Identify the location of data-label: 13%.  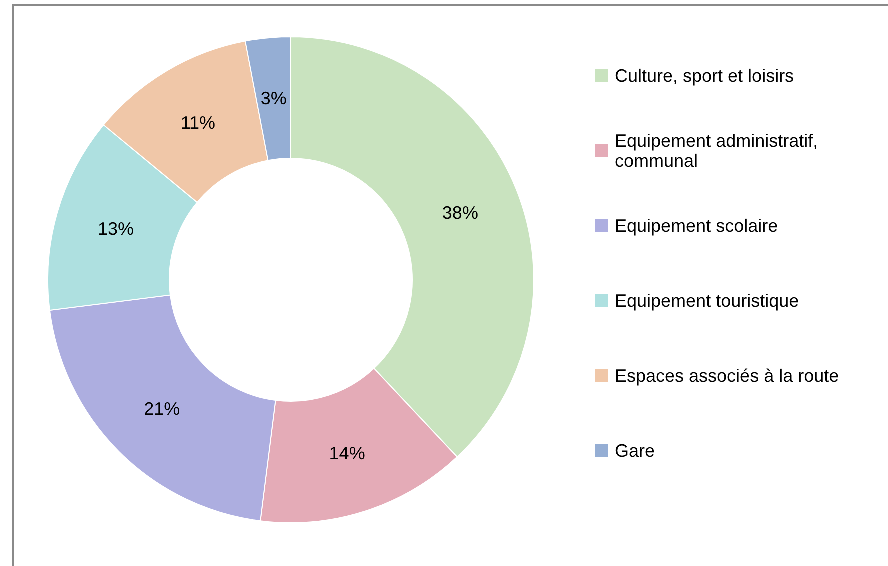
(116, 229).